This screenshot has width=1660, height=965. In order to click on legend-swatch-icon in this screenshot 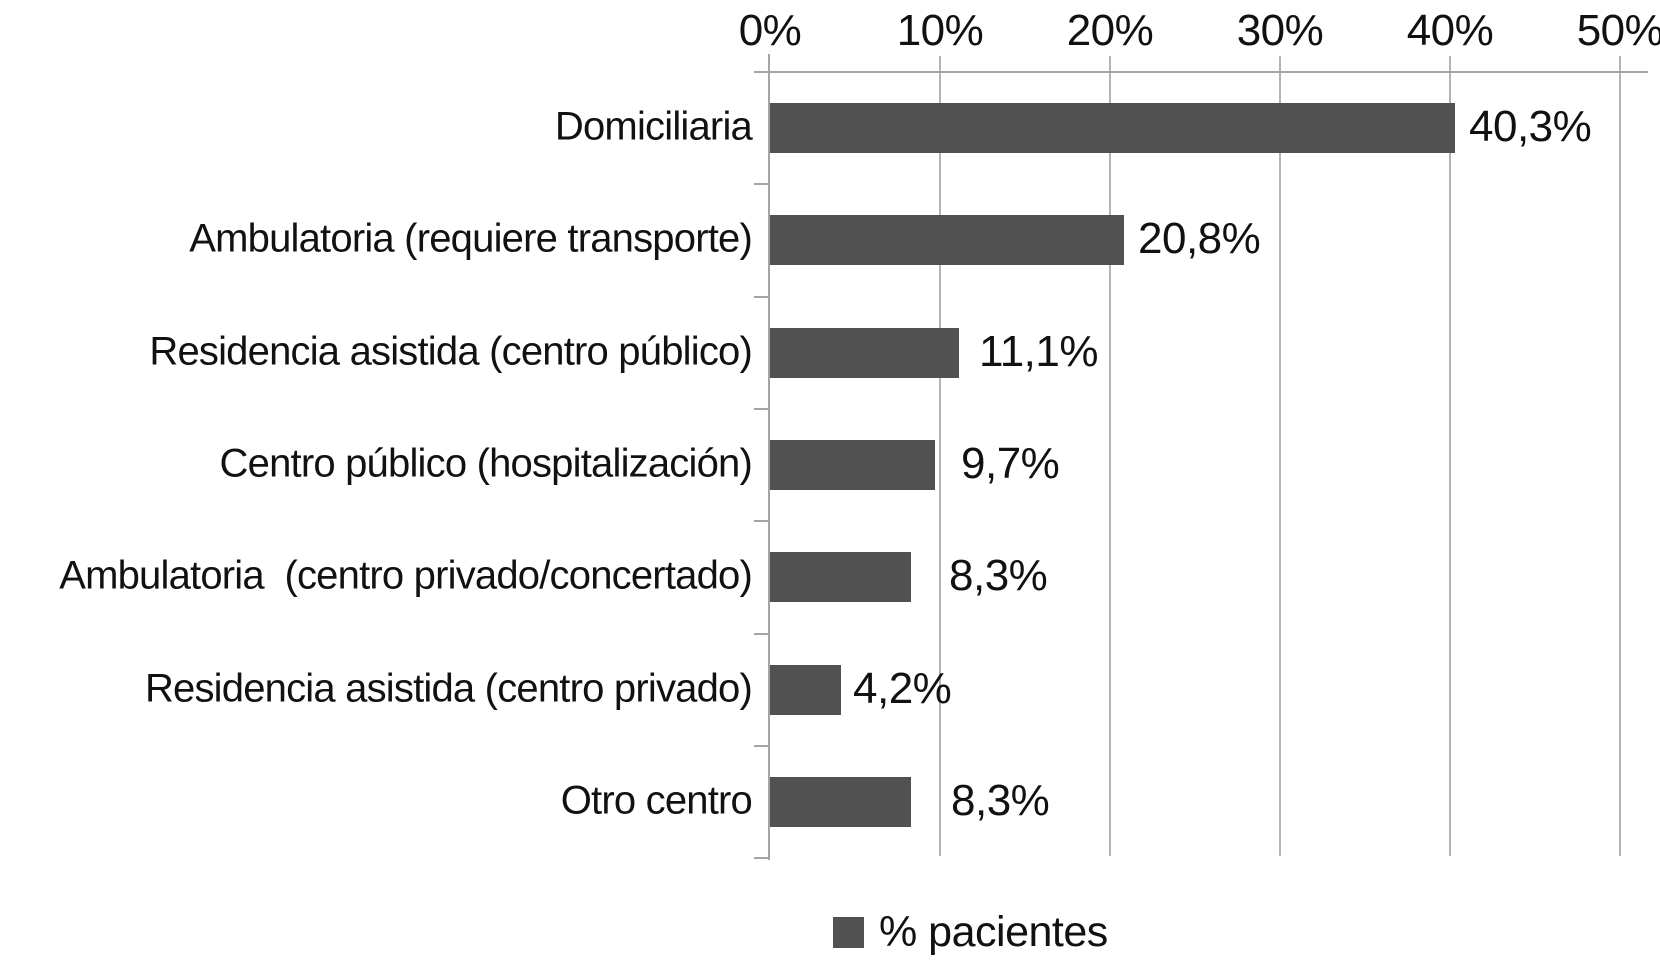, I will do `click(848, 932)`.